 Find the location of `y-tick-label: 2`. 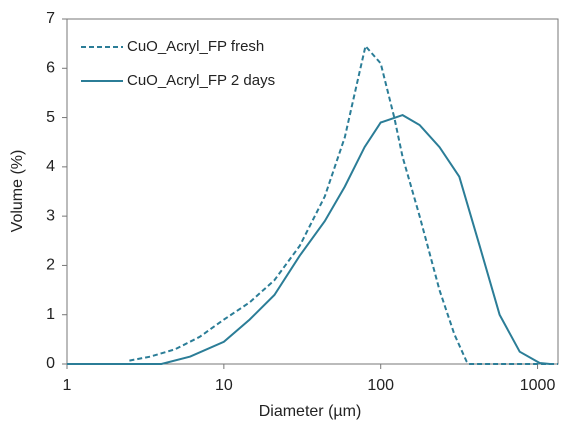

y-tick-label: 2 is located at coordinates (50, 265).